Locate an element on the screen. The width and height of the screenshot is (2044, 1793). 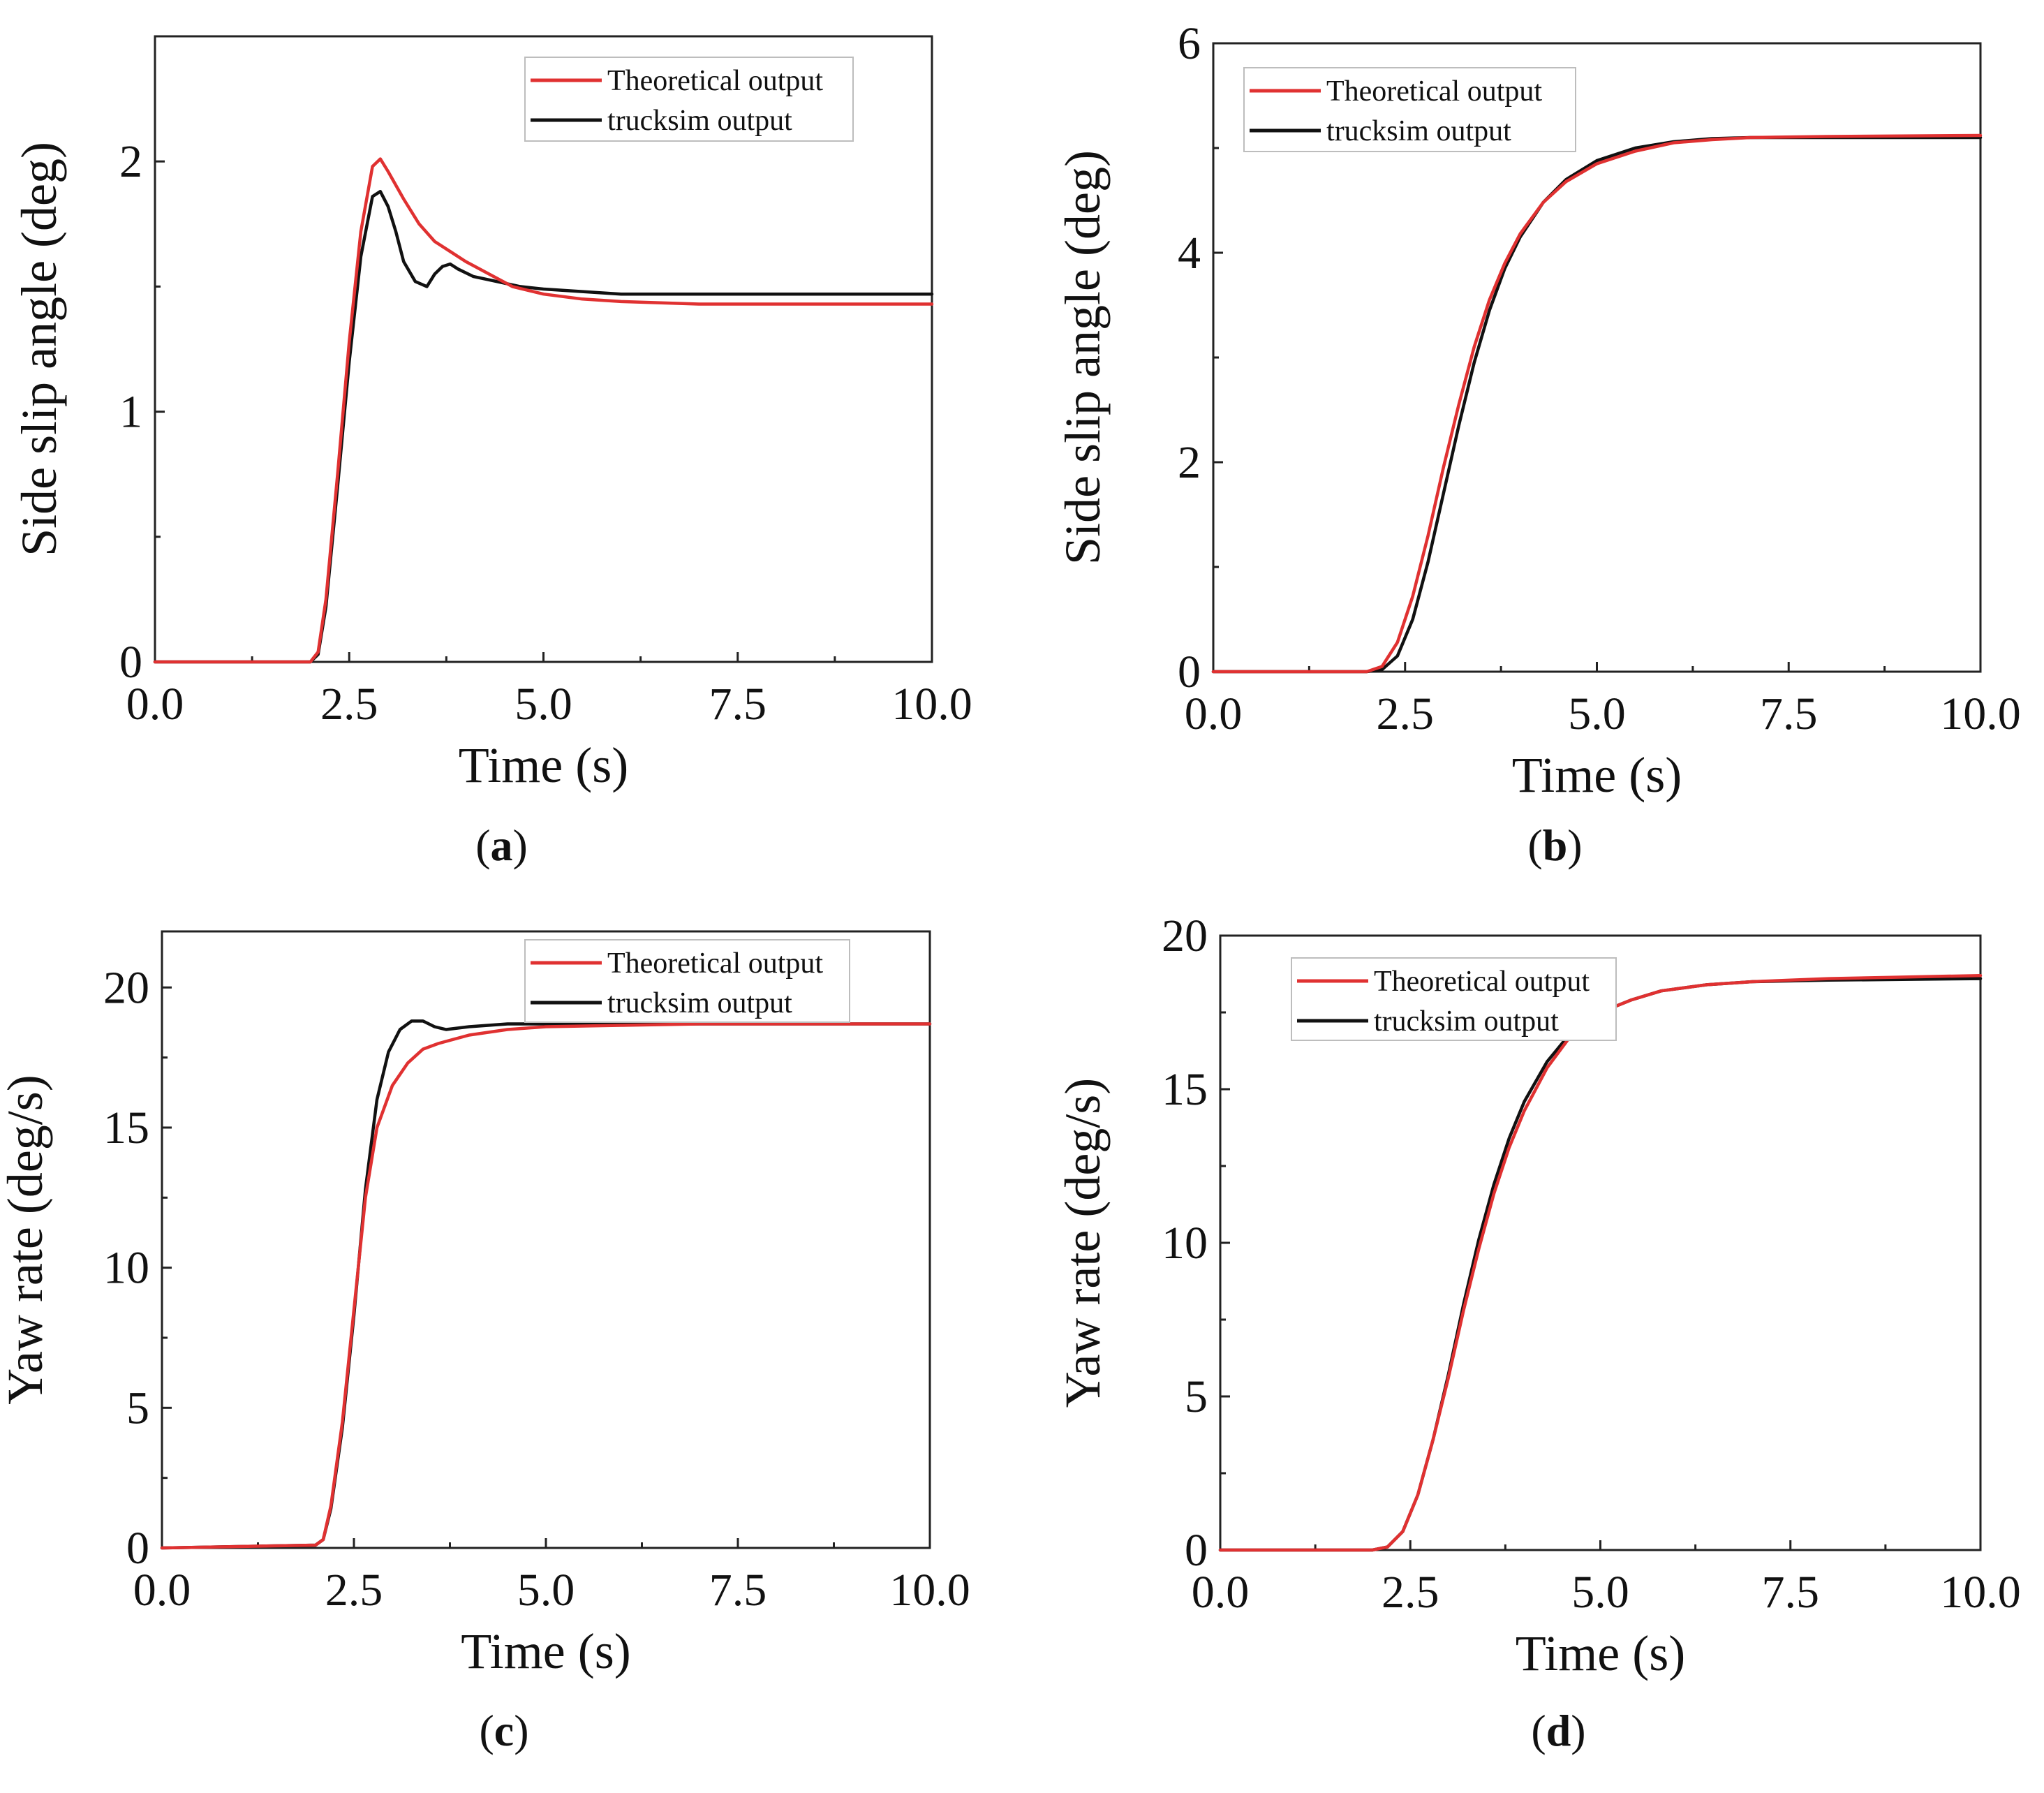
y-tick-label: 6 is located at coordinates (1189, 43).